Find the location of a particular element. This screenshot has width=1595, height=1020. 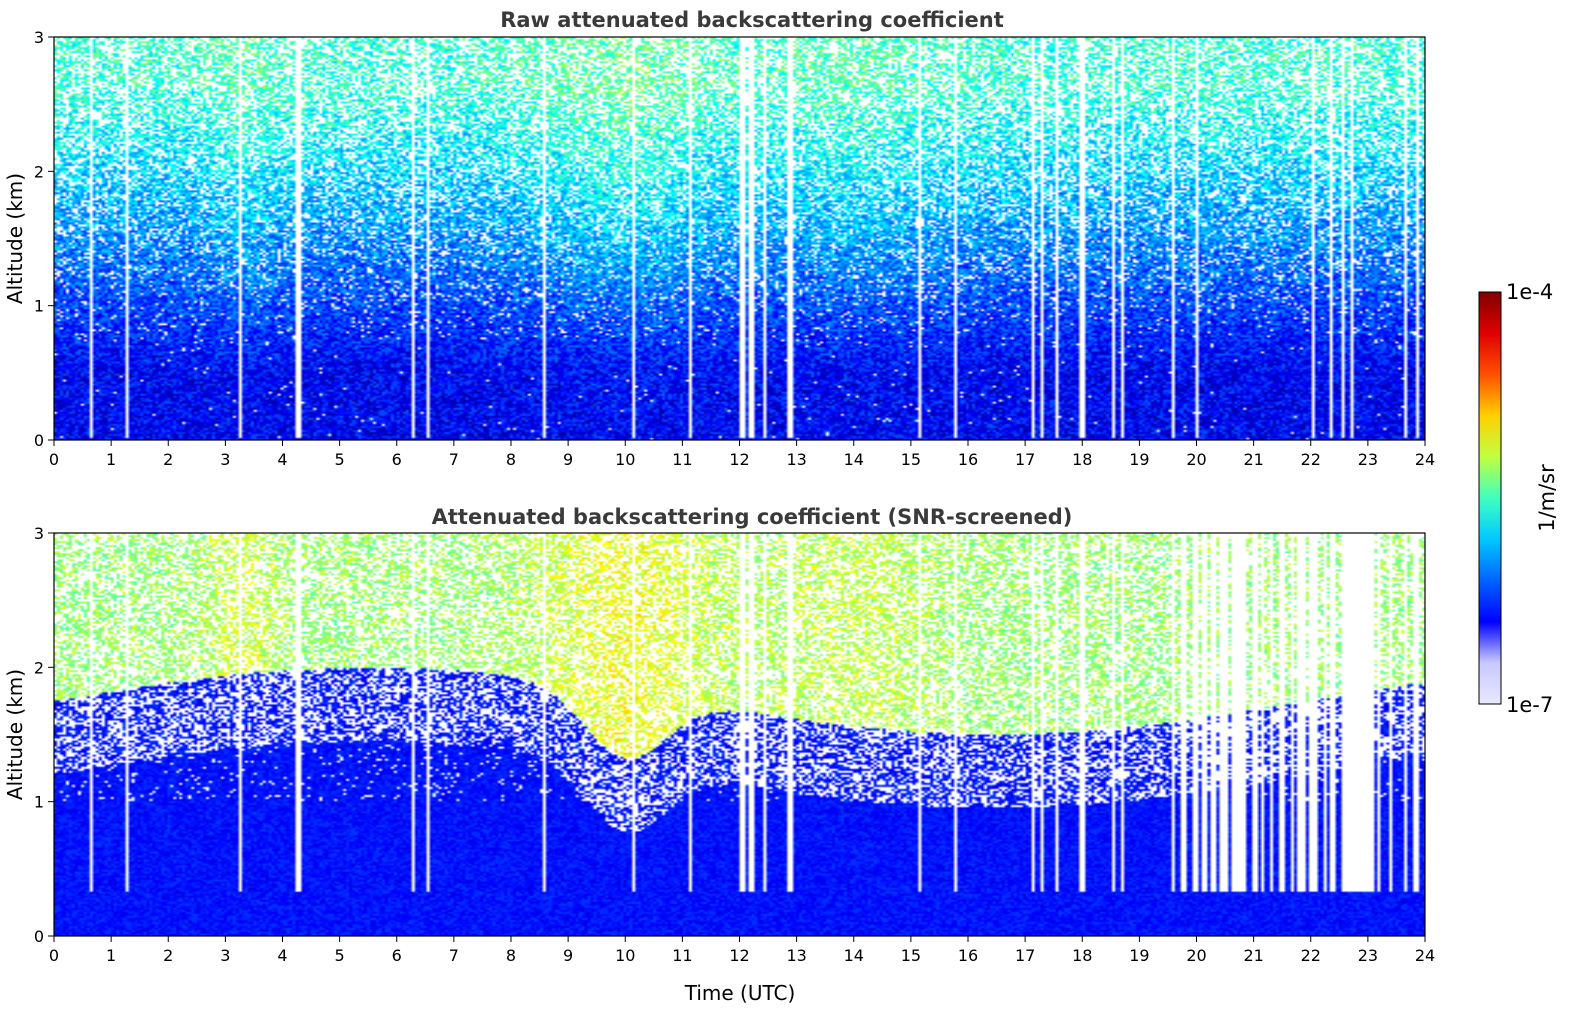

snr-y-axis-label: Altitude (km) is located at coordinates (15, 734).